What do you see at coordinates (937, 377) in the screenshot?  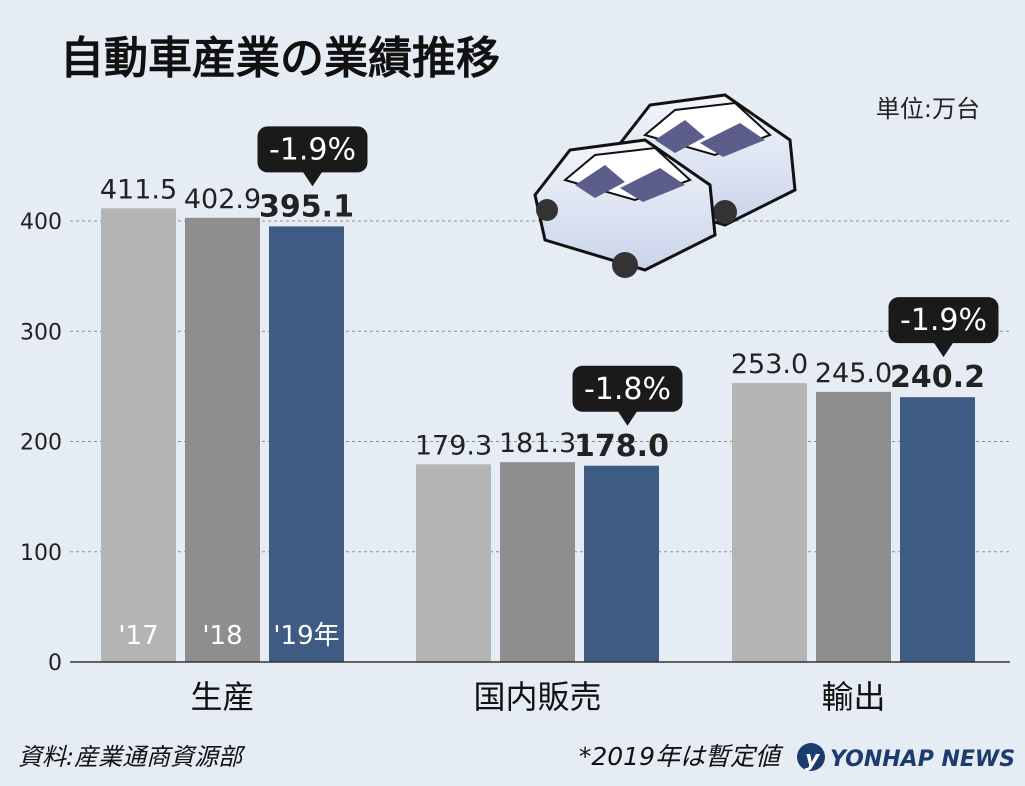 I see `value-label: 240.2` at bounding box center [937, 377].